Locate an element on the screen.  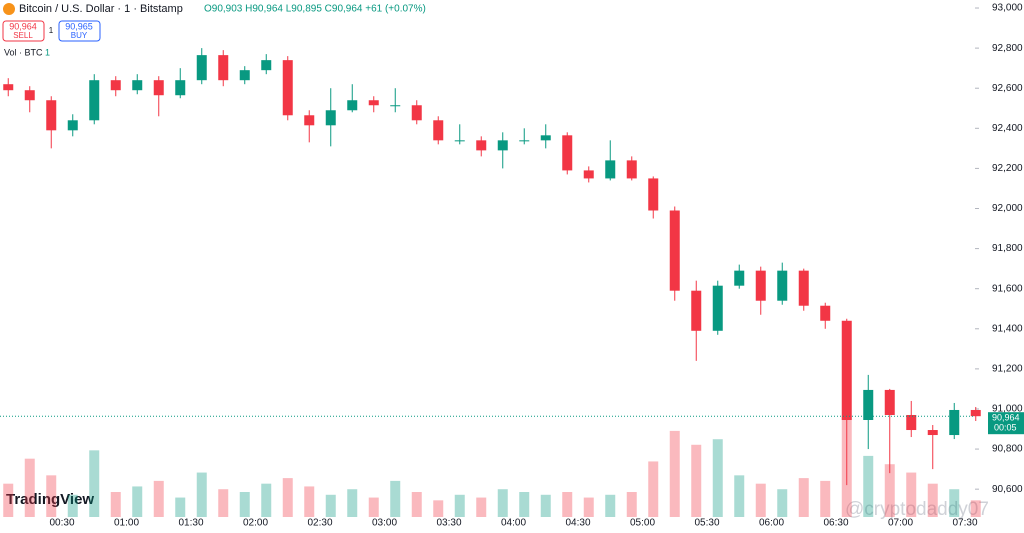
x-tick-label: 04:30 is located at coordinates (577, 523).